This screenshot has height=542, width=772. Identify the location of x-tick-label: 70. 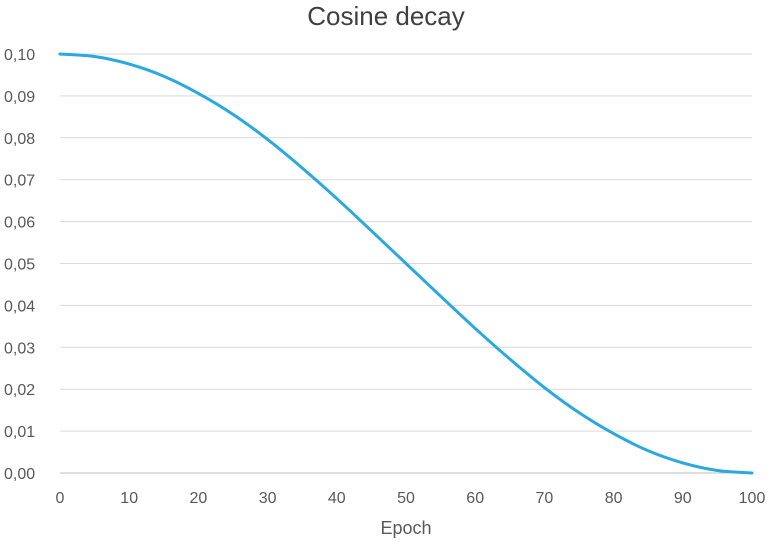
(545, 498).